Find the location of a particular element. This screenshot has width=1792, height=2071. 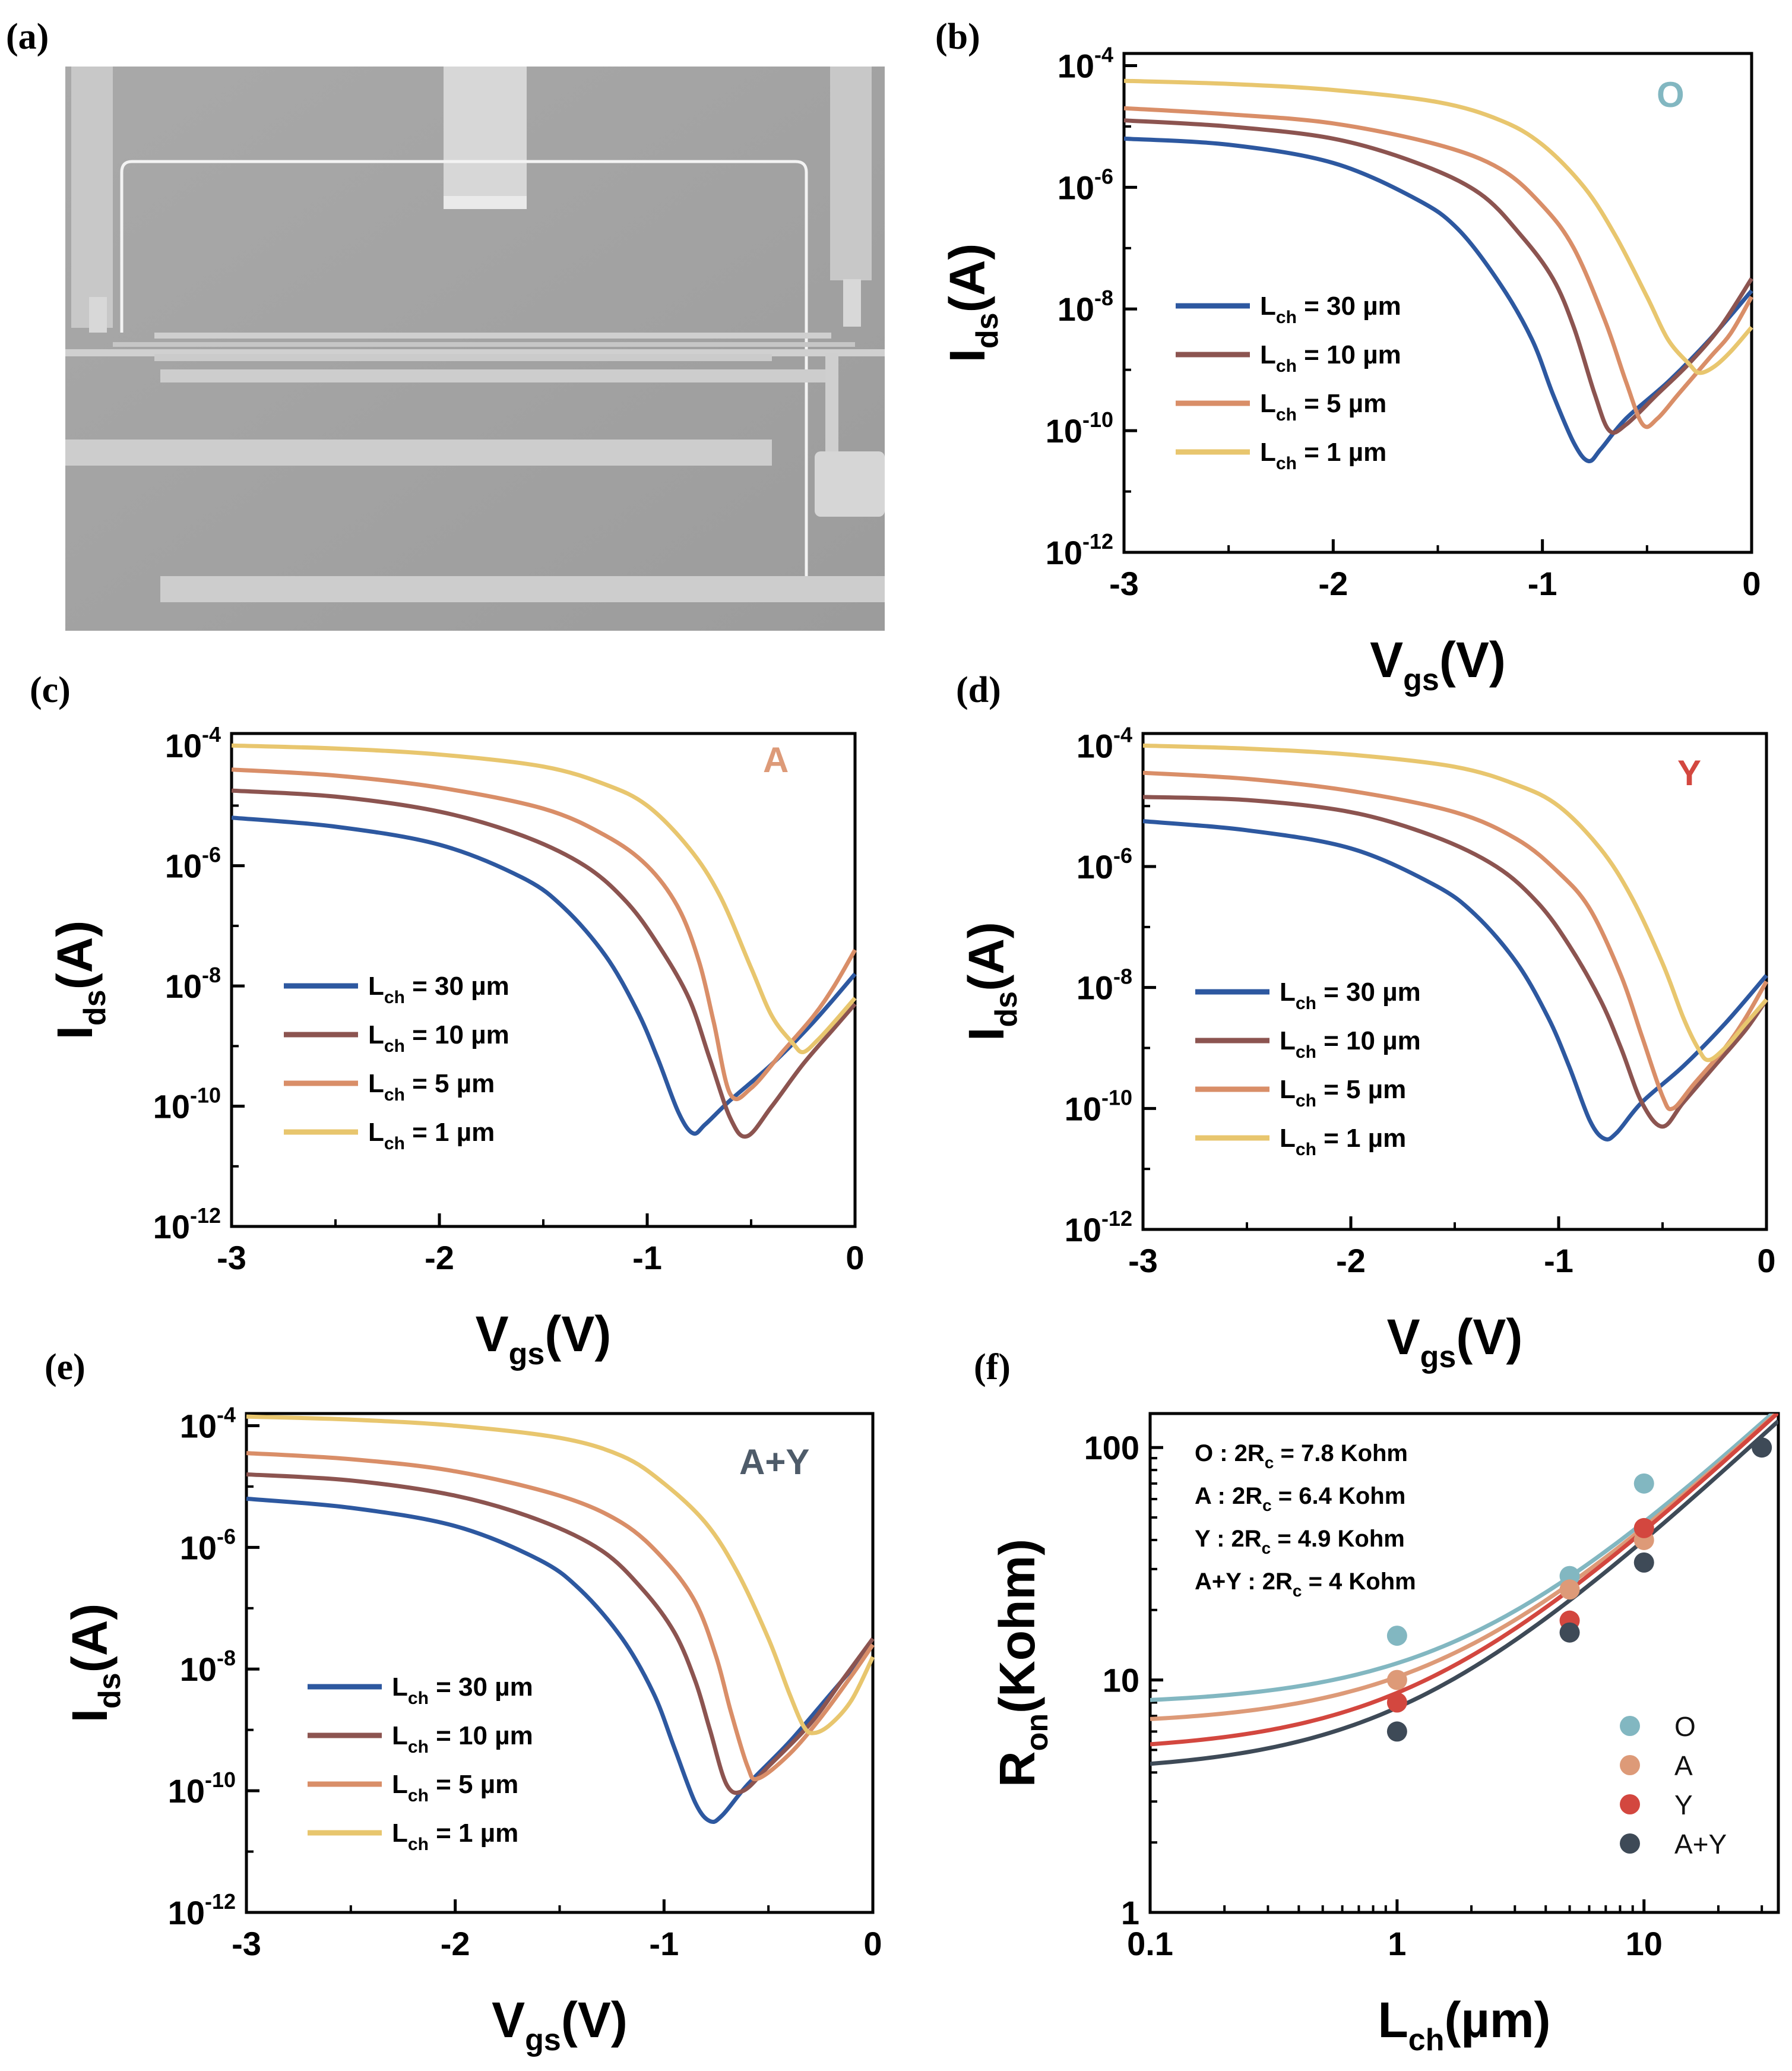

sem-top-pad is located at coordinates (486, 138).